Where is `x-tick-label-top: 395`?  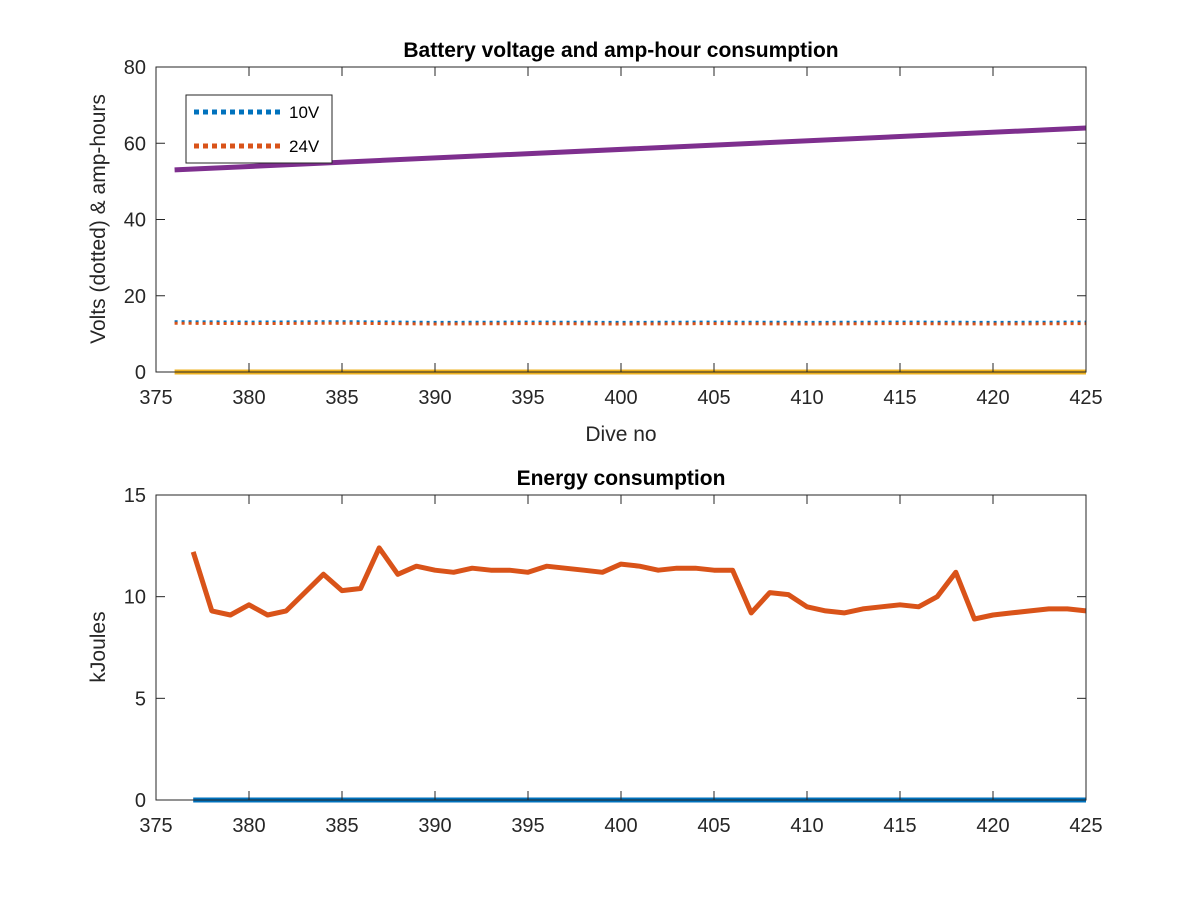
x-tick-label-top: 395 is located at coordinates (527, 398).